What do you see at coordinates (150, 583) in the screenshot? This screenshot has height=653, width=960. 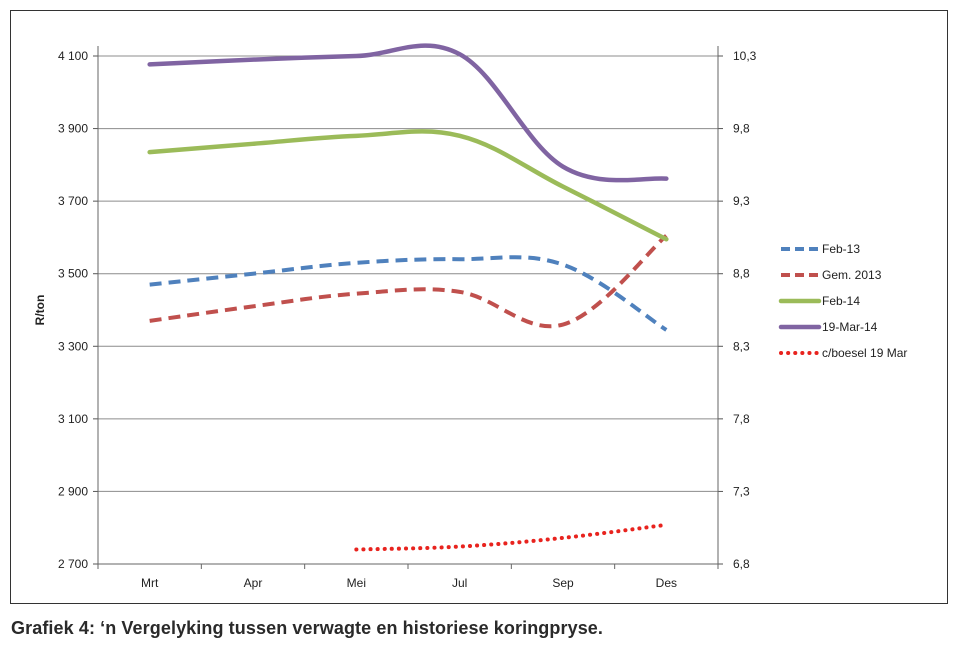 I see `x-tick-label: Mrt` at bounding box center [150, 583].